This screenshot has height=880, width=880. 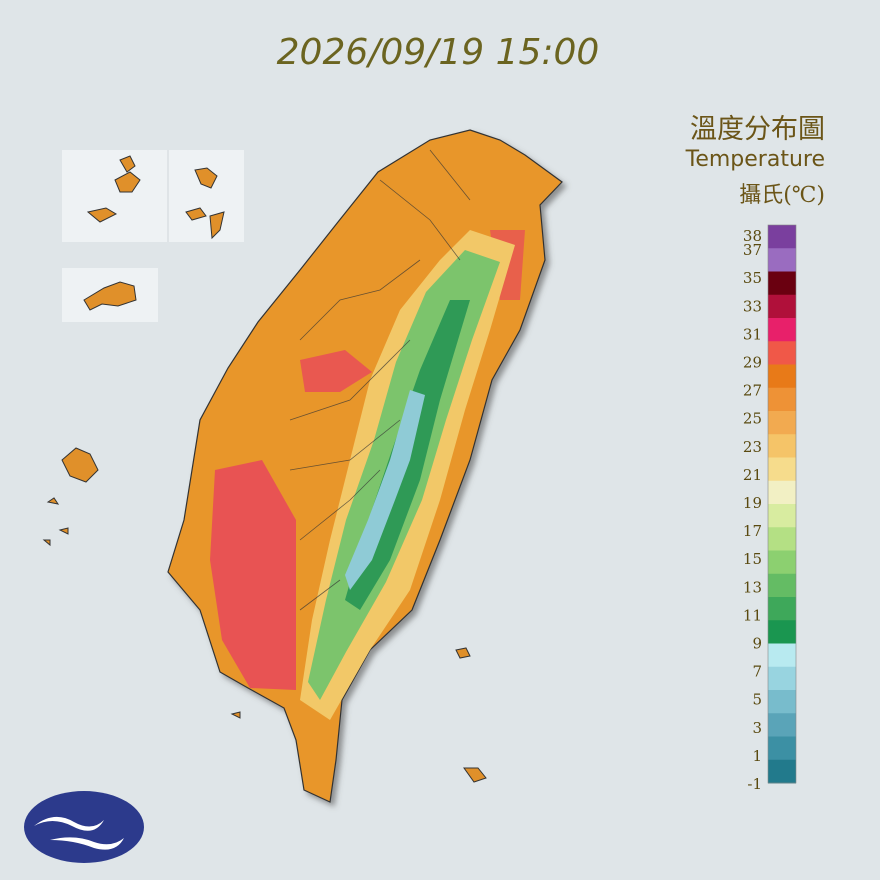 What do you see at coordinates (380, 380) in the screenshot?
I see `boundary` at bounding box center [380, 380].